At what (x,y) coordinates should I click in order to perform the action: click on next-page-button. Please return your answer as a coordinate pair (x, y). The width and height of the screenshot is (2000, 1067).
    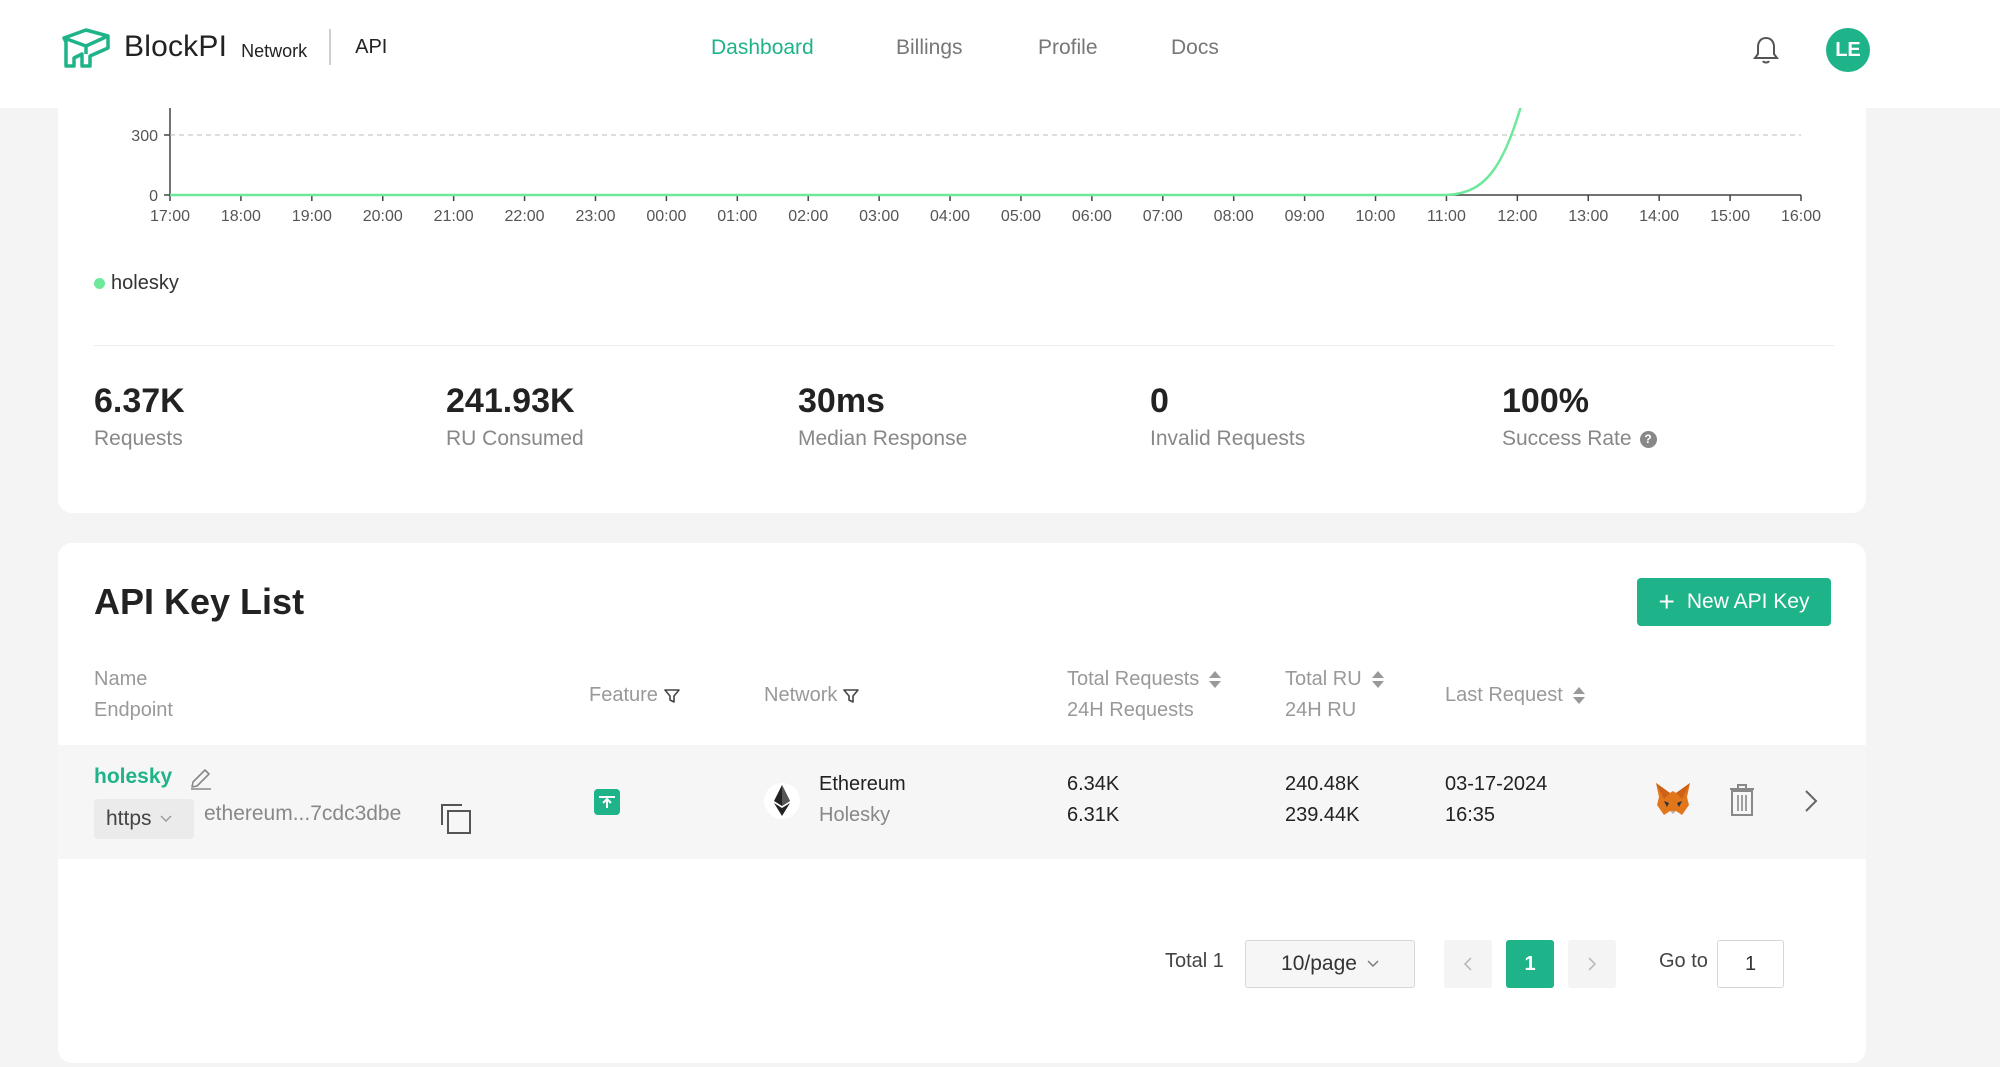
    Looking at the image, I should click on (1592, 964).